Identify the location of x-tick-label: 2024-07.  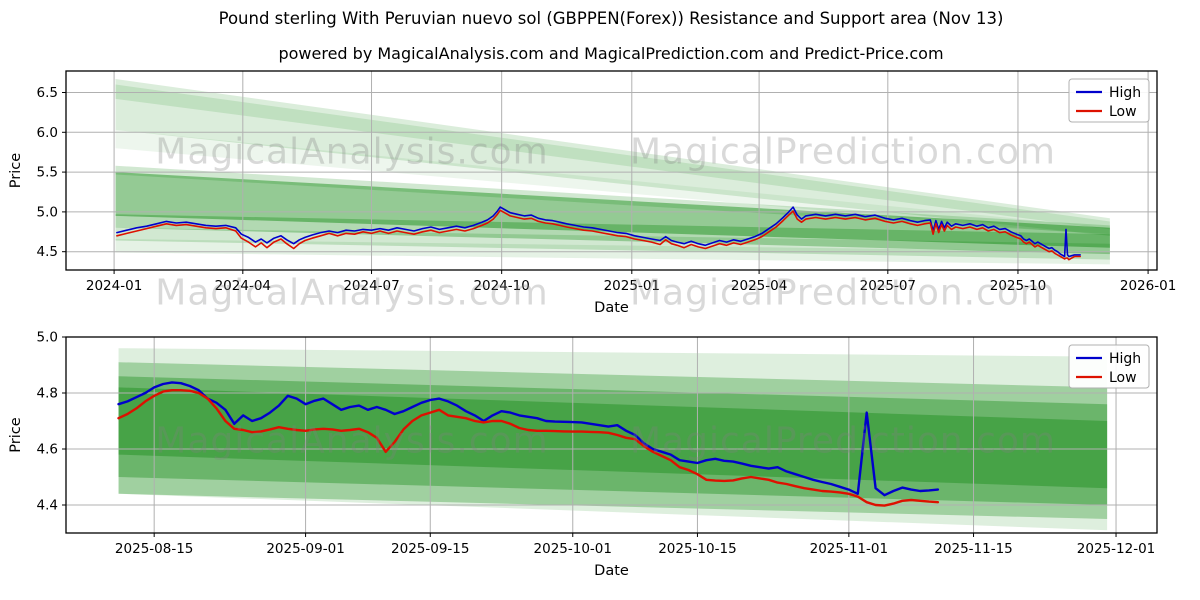
(371, 286).